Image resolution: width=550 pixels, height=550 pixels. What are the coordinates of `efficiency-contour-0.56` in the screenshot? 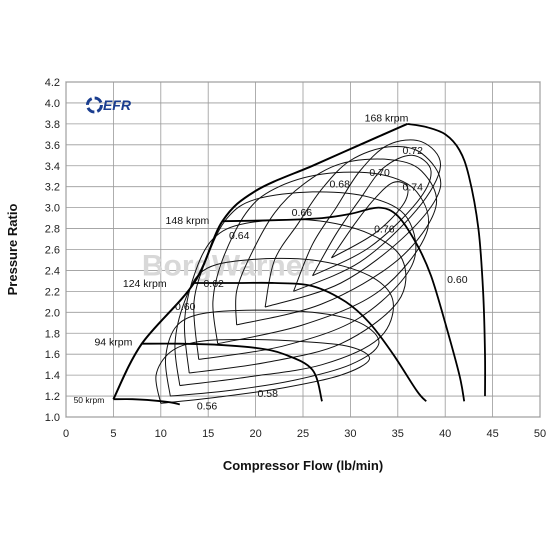 It's located at (262, 371).